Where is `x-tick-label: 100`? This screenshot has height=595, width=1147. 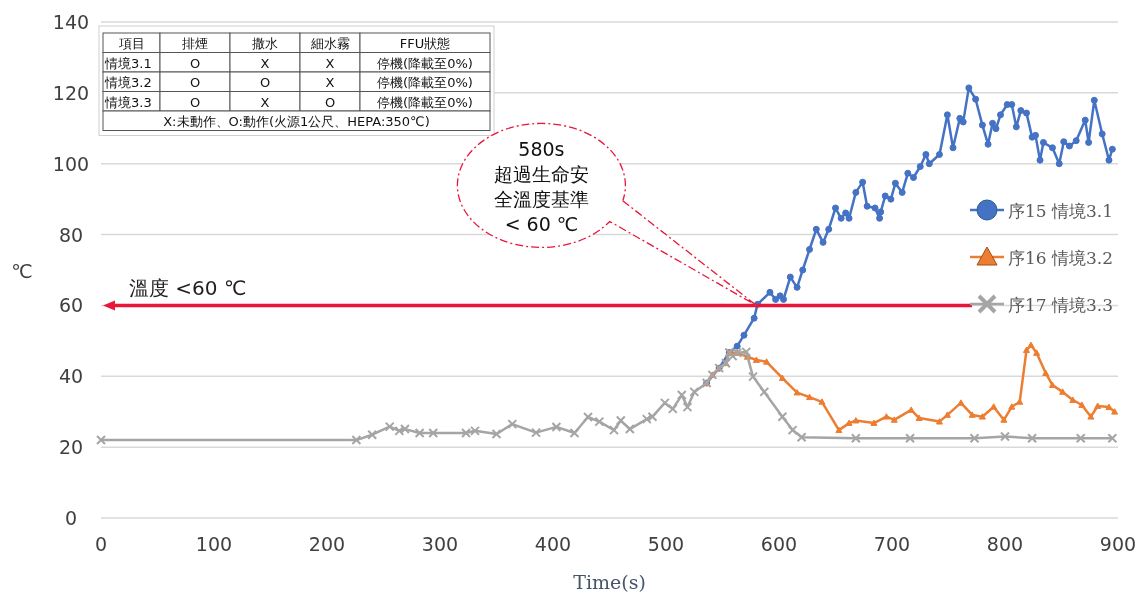 x-tick-label: 100 is located at coordinates (214, 544).